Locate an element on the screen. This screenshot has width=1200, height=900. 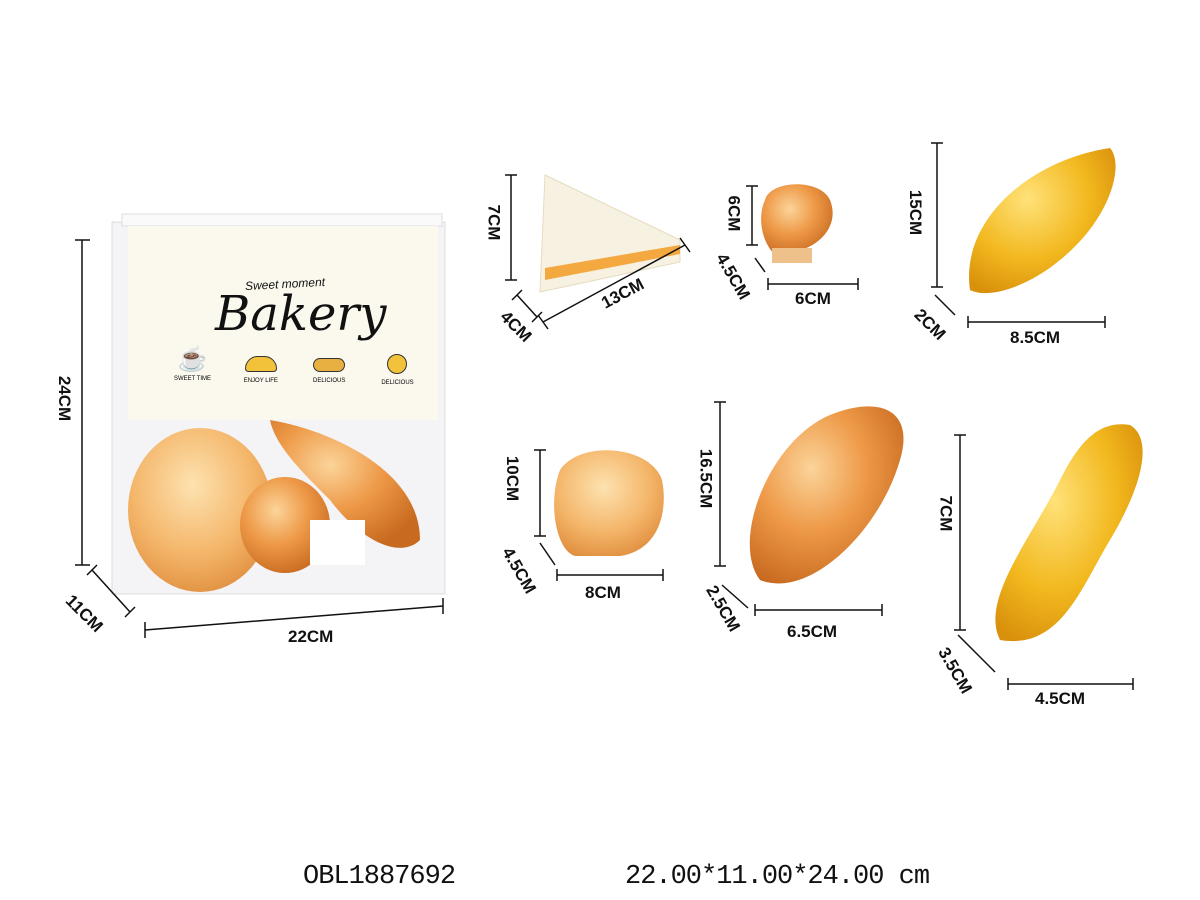
braid-width-label: 4.5CM is located at coordinates (1060, 698).